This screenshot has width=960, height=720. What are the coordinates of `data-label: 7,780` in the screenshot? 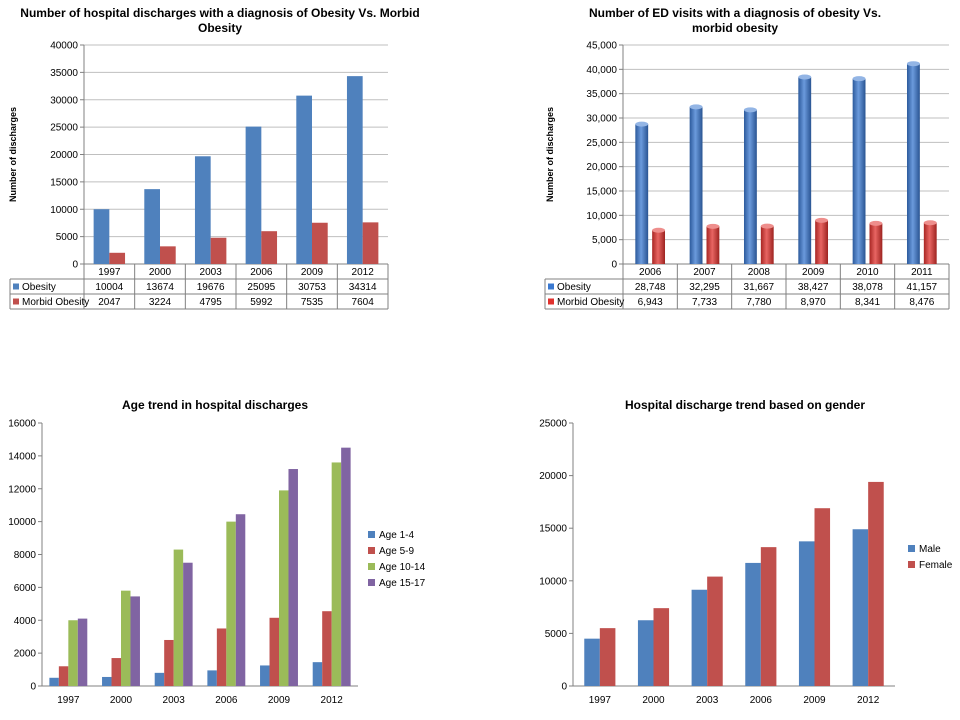 It's located at (758, 302).